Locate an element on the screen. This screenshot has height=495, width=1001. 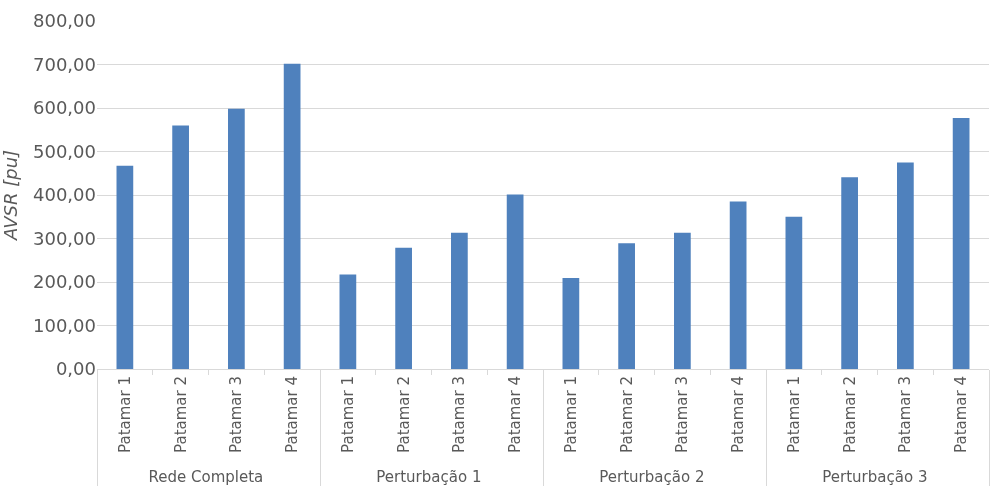
y-tick-label: 200,00 is located at coordinates (64, 282).